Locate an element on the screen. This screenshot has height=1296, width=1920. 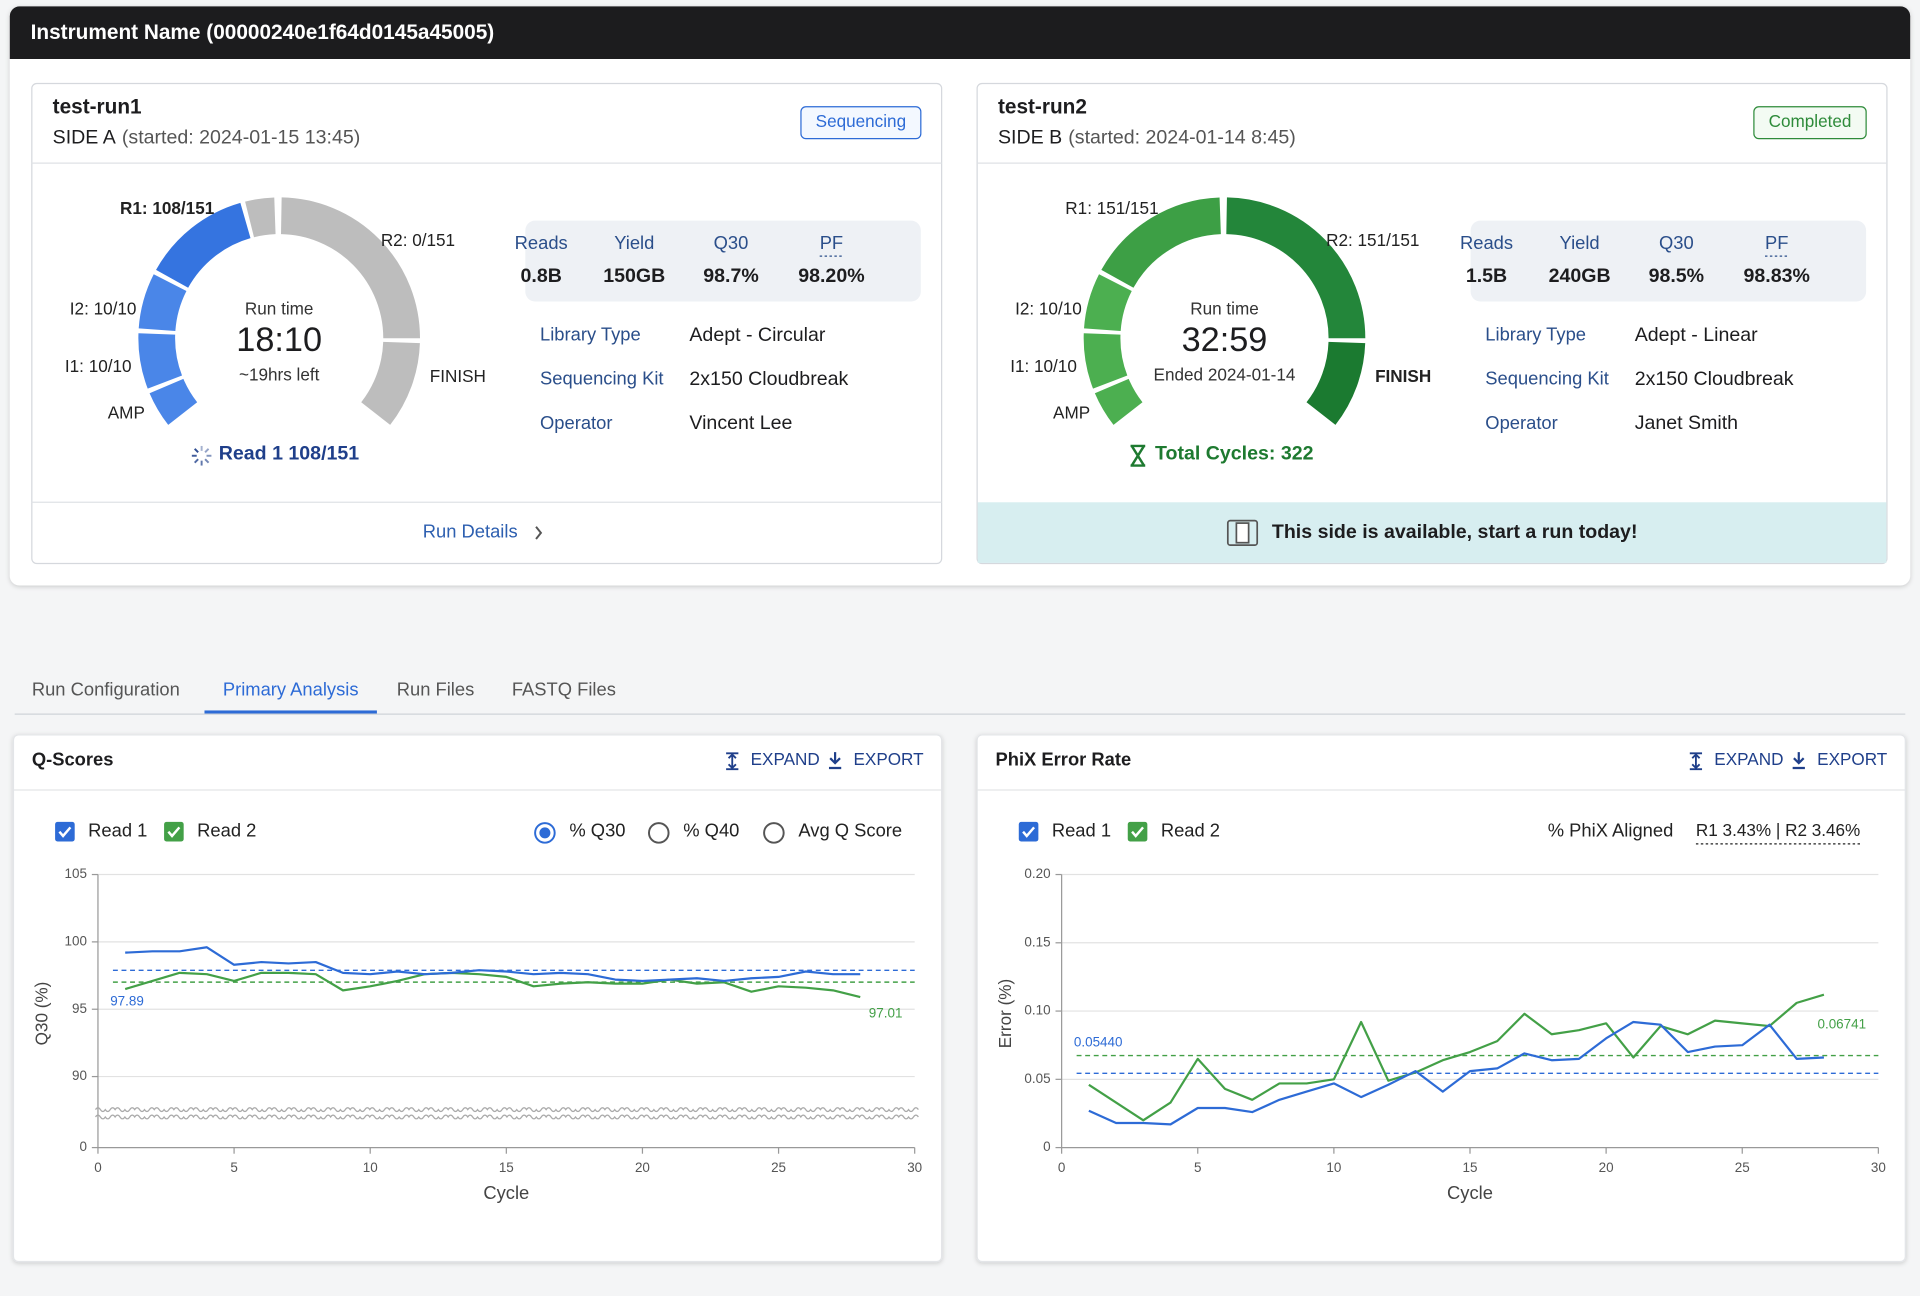
legend-label: Read 1 is located at coordinates (1081, 830).